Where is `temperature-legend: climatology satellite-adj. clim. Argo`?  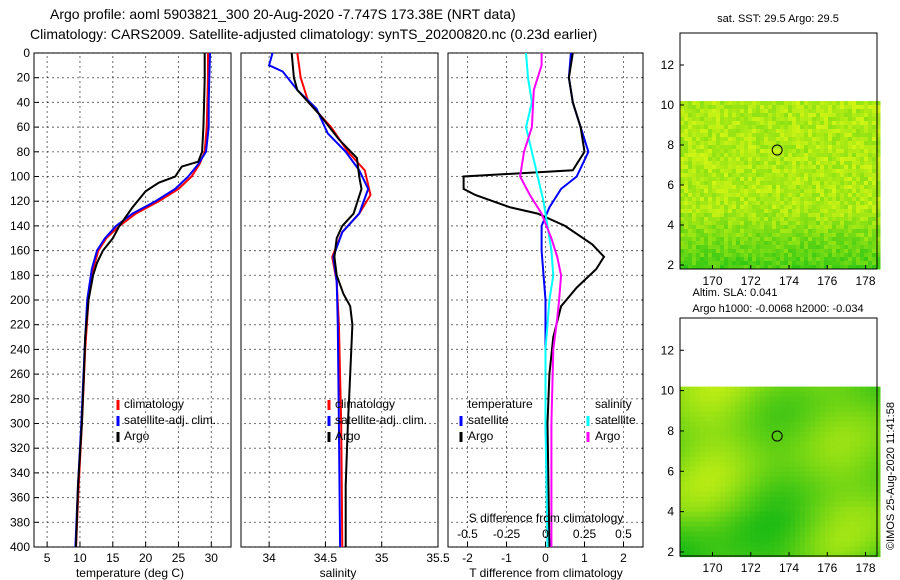
temperature-legend: climatology satellite-adj. clim. Argo is located at coordinates (166, 420).